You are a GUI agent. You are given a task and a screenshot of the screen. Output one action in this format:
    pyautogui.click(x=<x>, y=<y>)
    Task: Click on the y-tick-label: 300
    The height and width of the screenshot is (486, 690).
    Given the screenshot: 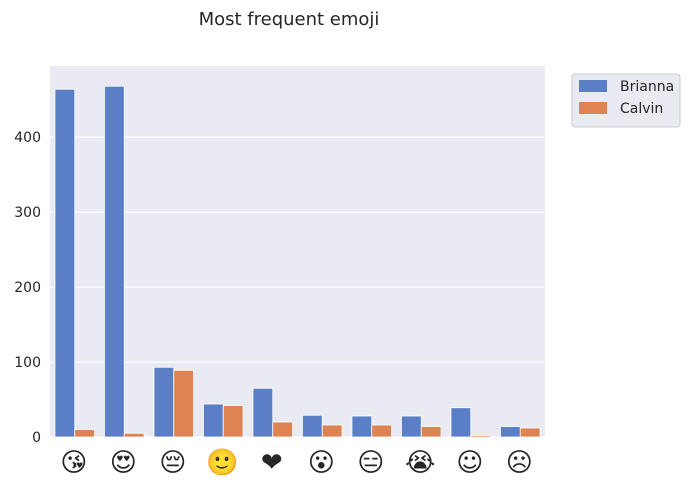 What is the action you would take?
    pyautogui.click(x=27, y=213)
    